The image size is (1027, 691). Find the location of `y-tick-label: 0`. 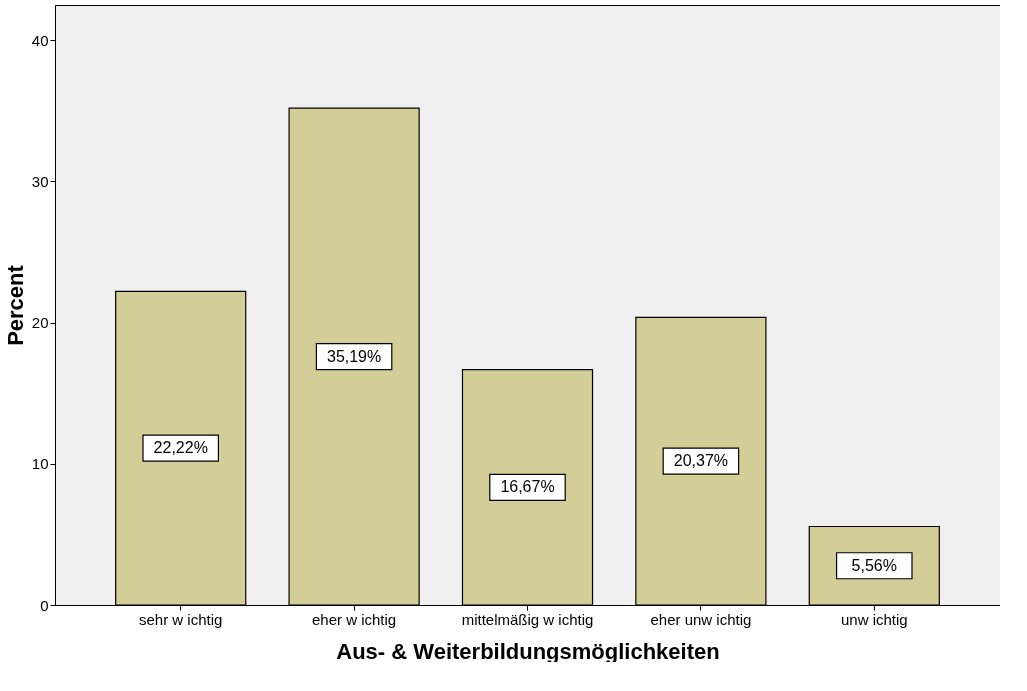

y-tick-label: 0 is located at coordinates (44, 605).